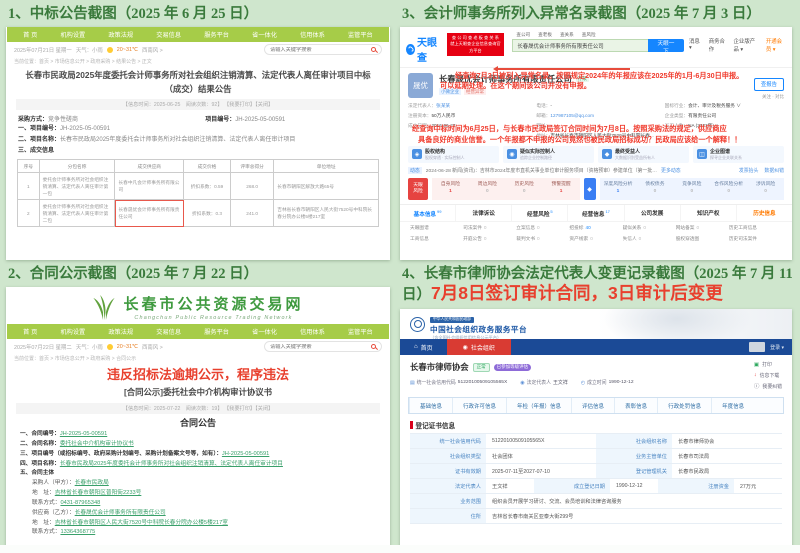  What do you see at coordinates (763, 213) in the screenshot?
I see `company-tab: 历史信息` at bounding box center [763, 213].